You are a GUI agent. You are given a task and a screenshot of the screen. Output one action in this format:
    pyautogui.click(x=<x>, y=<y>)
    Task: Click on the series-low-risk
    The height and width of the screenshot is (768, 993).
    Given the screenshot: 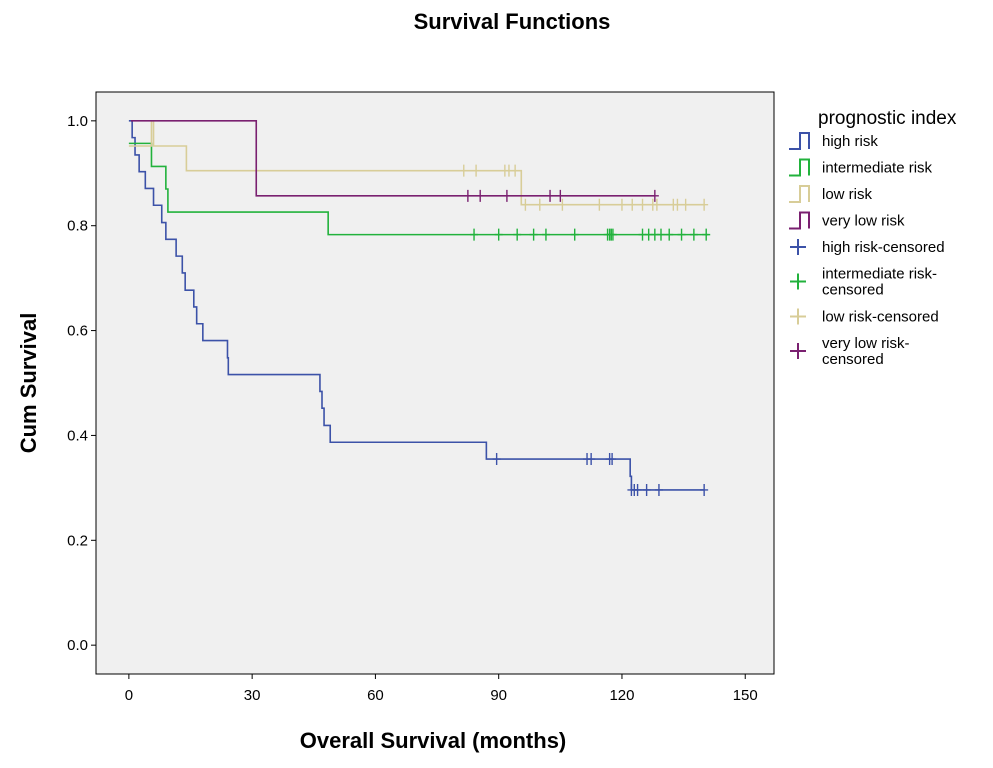 What is the action you would take?
    pyautogui.click(x=418, y=165)
    